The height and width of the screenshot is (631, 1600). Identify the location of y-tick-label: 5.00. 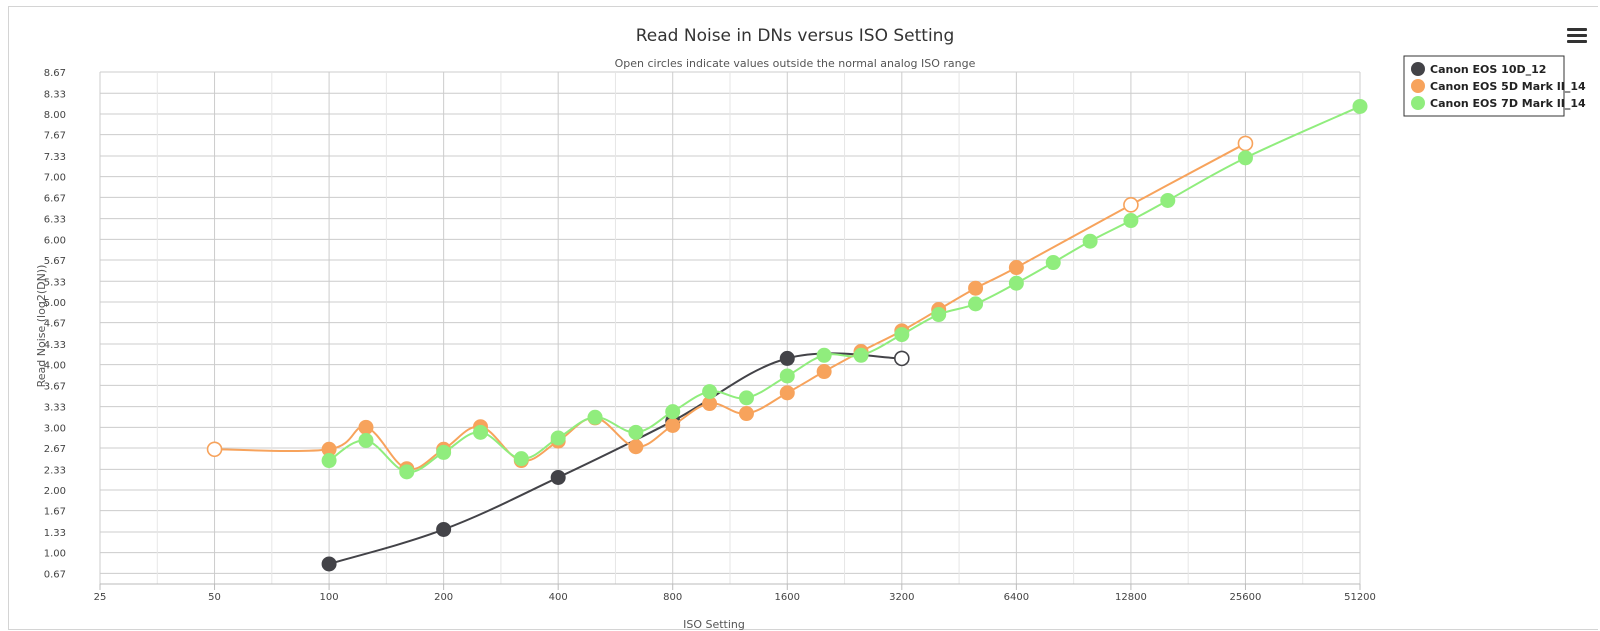
(55, 303).